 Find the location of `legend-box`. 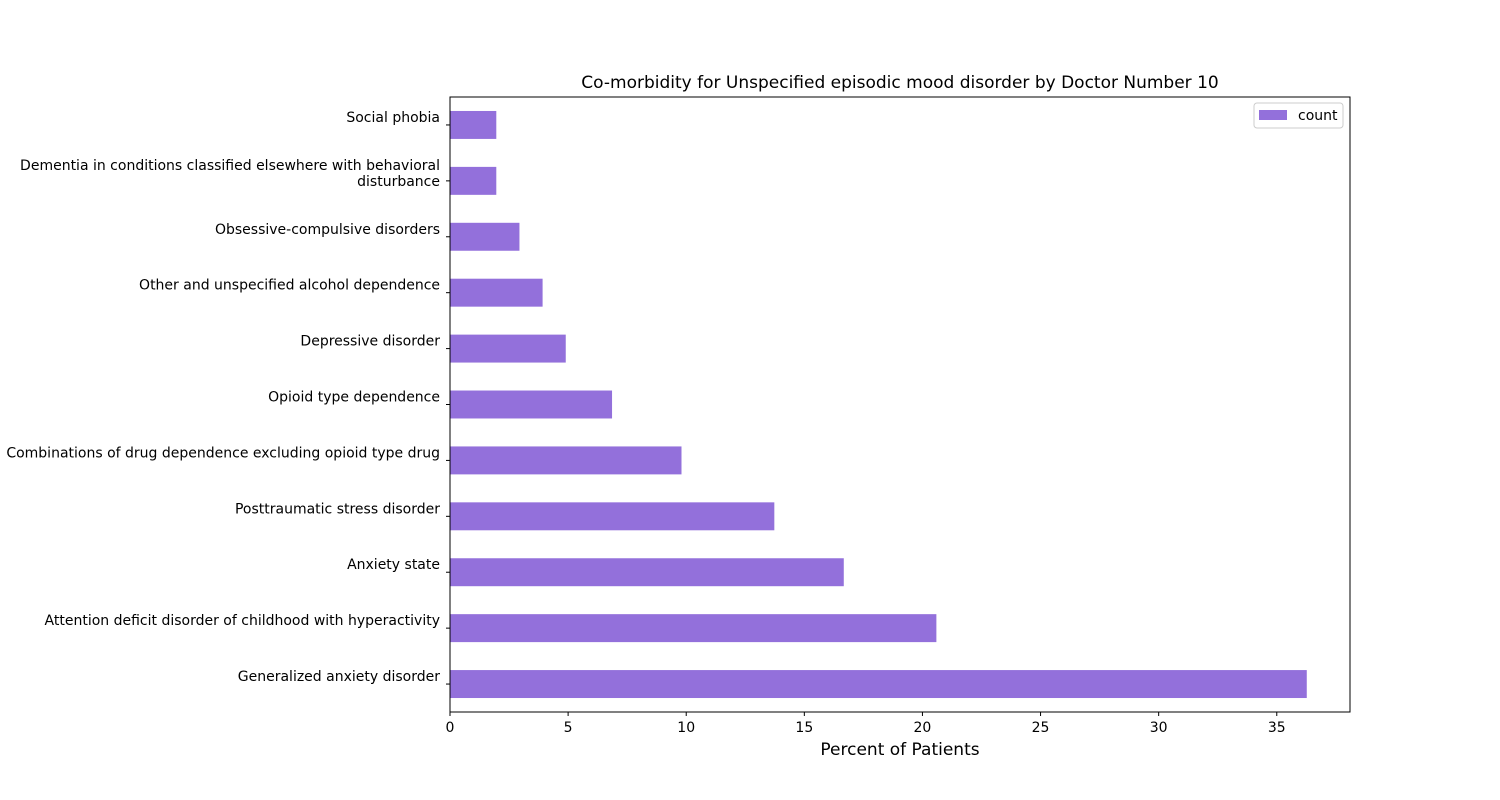

legend-box is located at coordinates (1298, 115).